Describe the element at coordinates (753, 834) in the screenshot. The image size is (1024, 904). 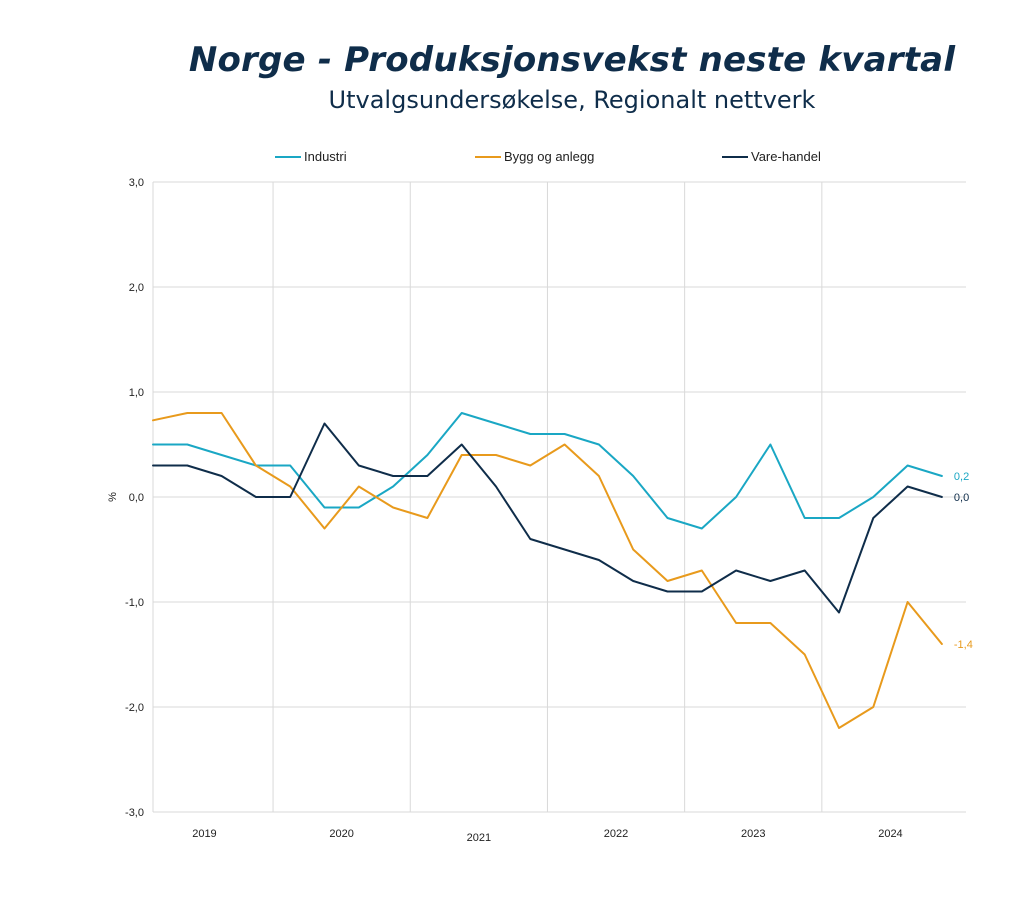
I see `x-tick-label: 2023` at that location.